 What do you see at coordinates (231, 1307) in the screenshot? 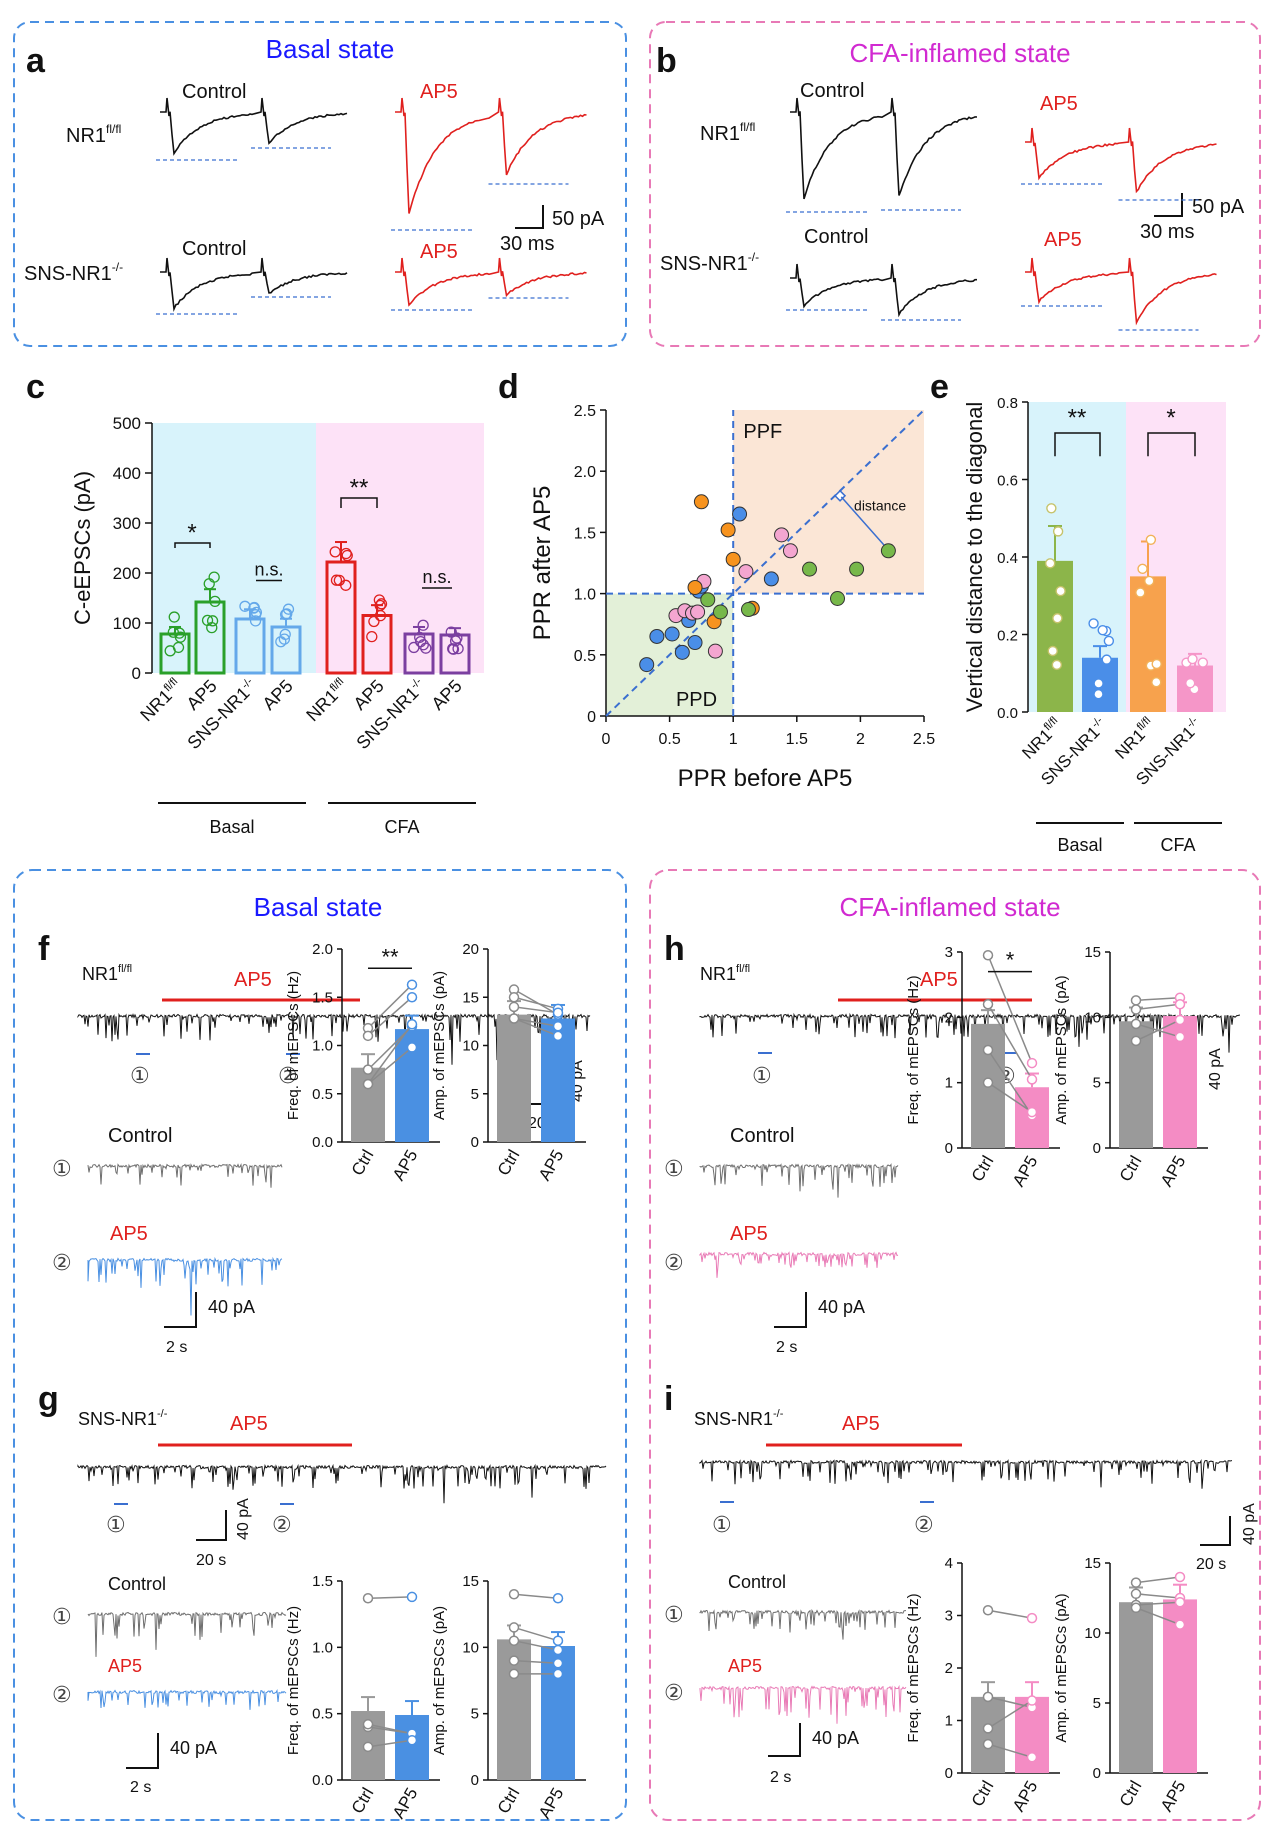
I see `f-inset-scale-pa: 40 pA` at bounding box center [231, 1307].